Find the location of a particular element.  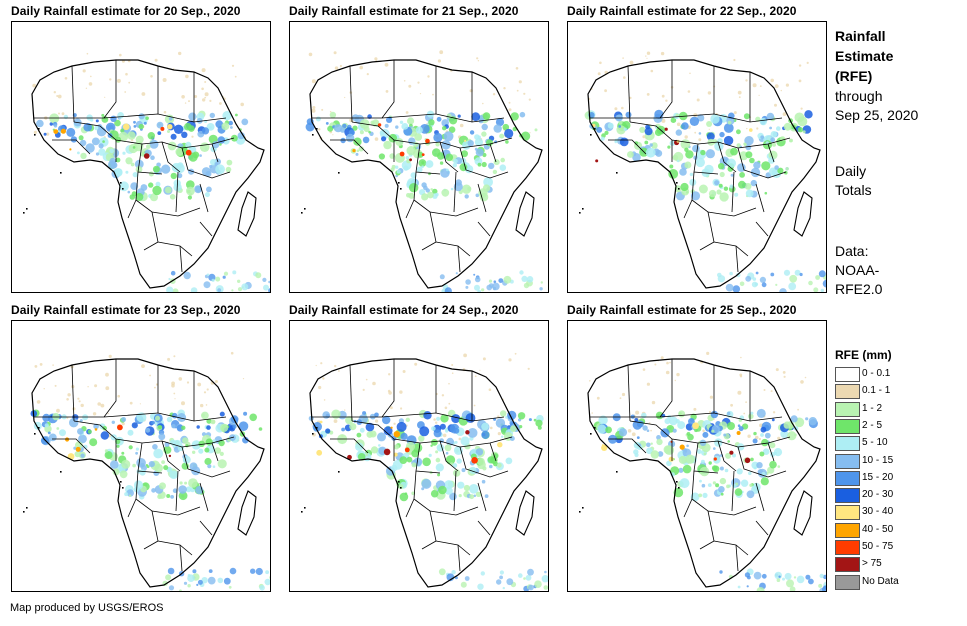

legend-item: No Data is located at coordinates (895, 582).